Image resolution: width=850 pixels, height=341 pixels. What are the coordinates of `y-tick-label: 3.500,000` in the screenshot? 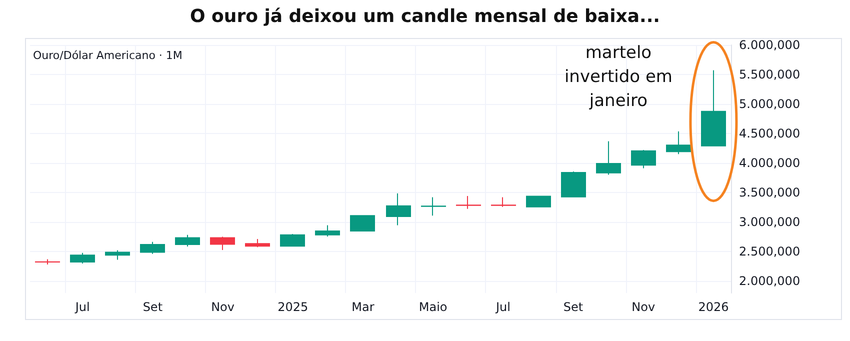 It's located at (769, 193).